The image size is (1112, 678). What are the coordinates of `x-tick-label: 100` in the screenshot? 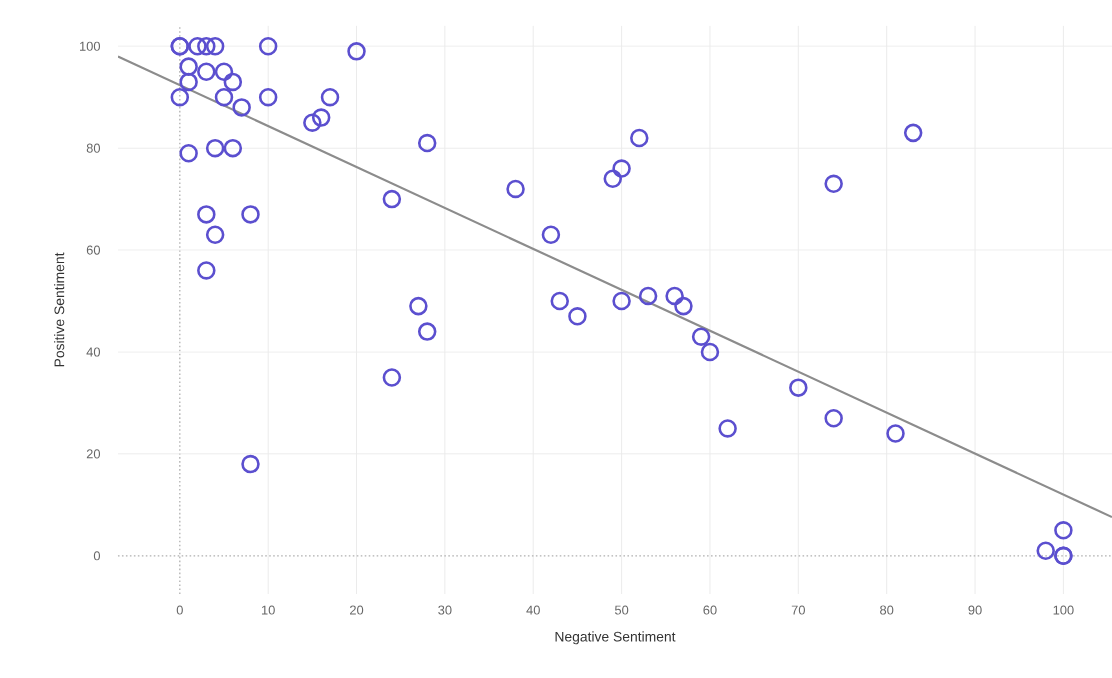 It's located at (1063, 610).